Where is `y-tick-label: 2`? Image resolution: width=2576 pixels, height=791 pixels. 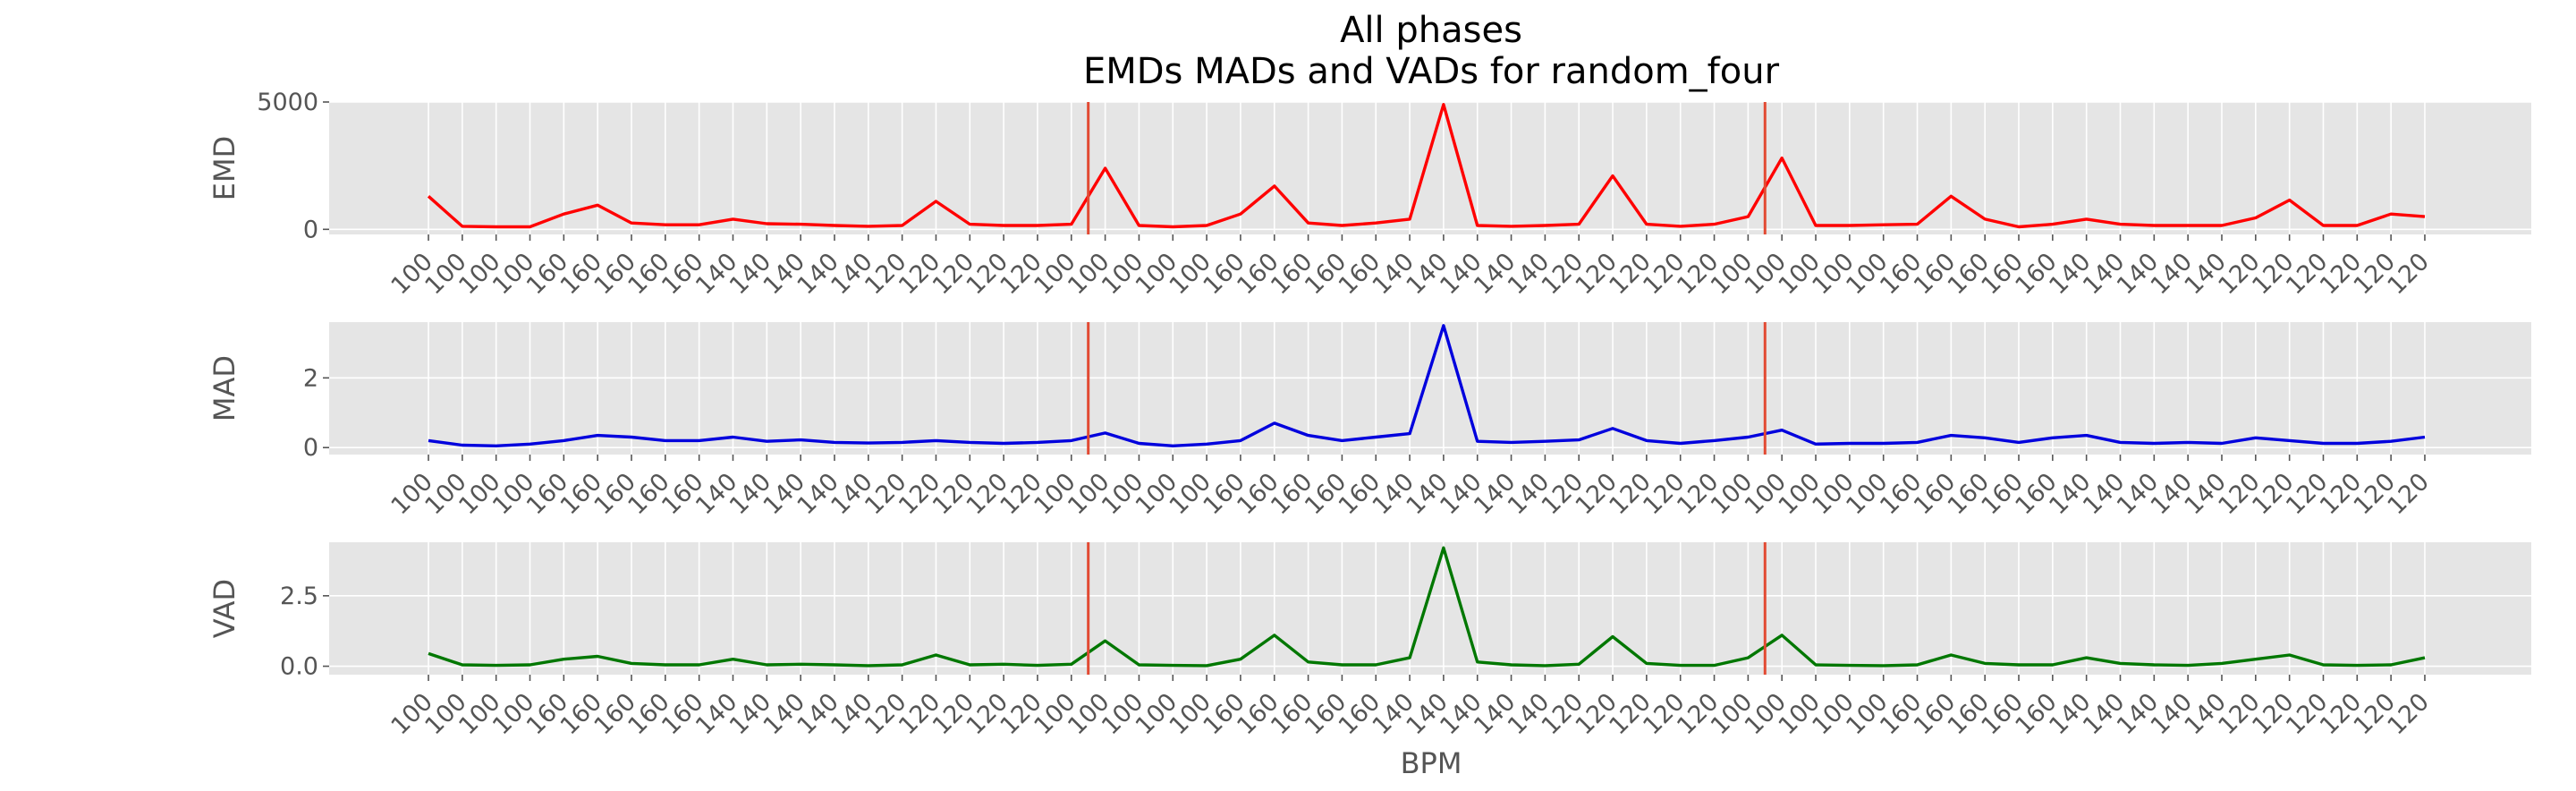
y-tick-label: 2 is located at coordinates (310, 378).